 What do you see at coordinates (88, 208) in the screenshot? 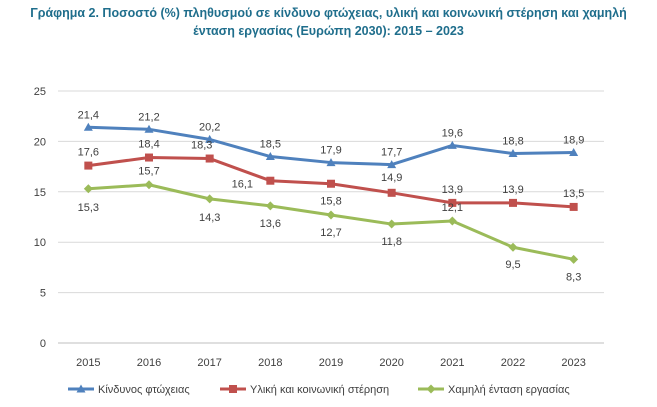
I see `data-label: 15,3` at bounding box center [88, 208].